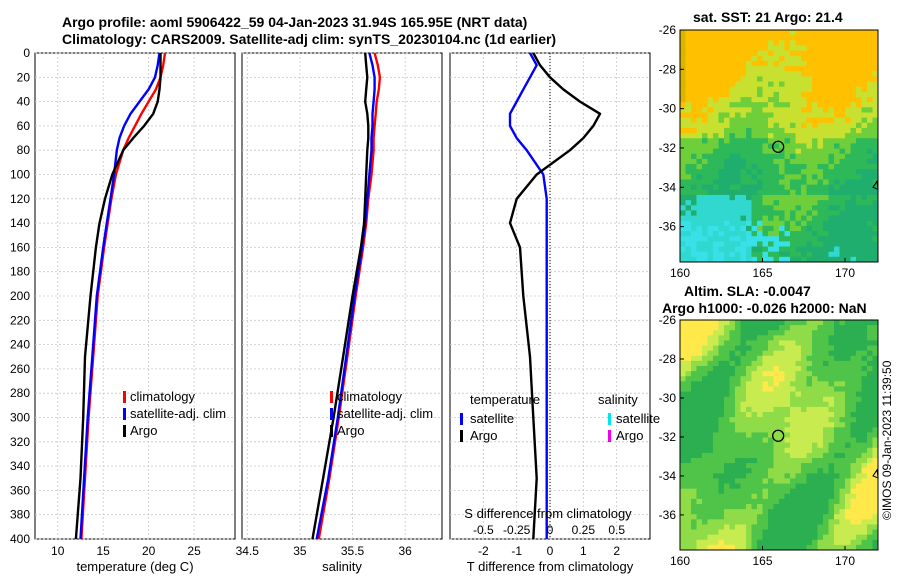 The image size is (900, 580). Describe the element at coordinates (194, 551) in the screenshot. I see `x-tick-label: 25` at that location.